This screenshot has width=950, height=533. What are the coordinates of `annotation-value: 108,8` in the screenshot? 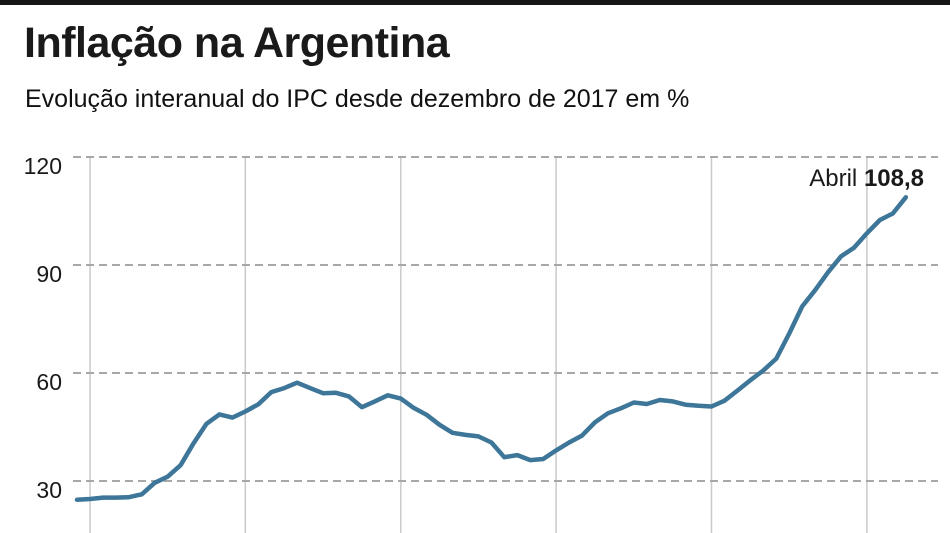 It's located at (893, 178).